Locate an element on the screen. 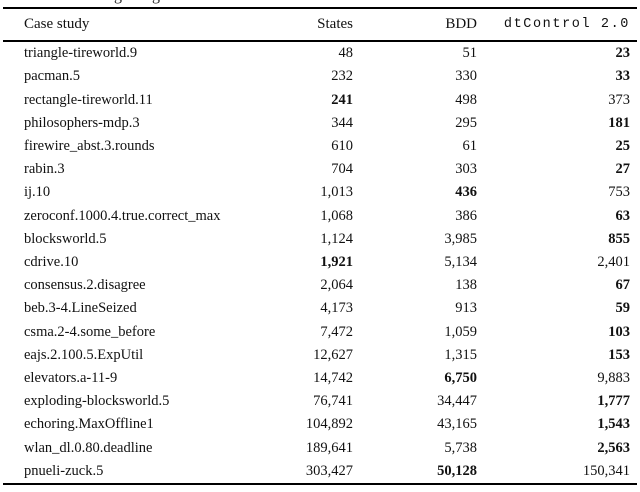  dtcontrol-value: 59 is located at coordinates (623, 308).